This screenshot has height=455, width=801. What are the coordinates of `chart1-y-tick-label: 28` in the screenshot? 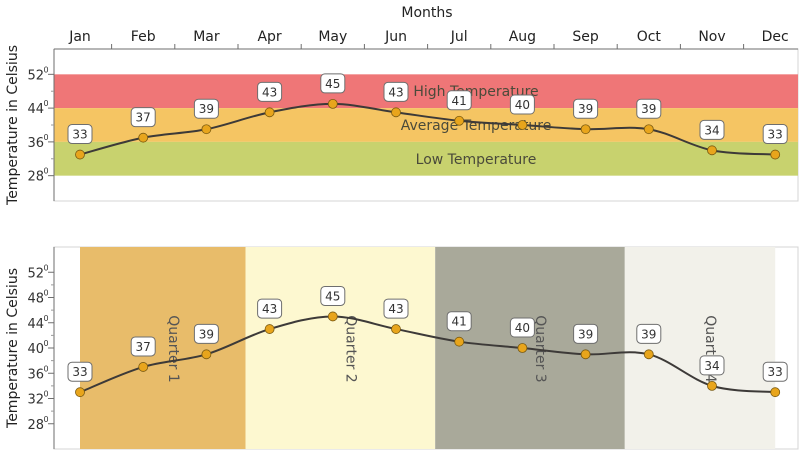 It's located at (35, 177).